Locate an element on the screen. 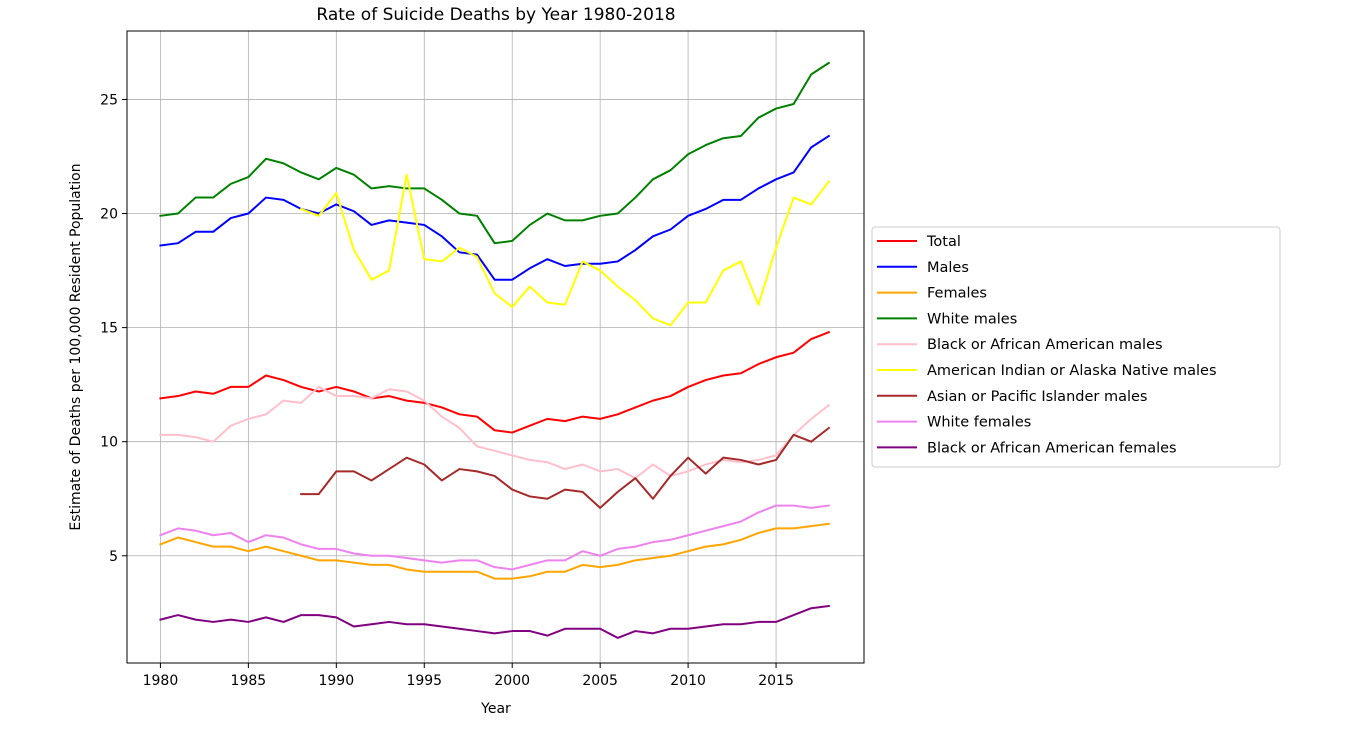  x-axis-label: Year is located at coordinates (495, 709).